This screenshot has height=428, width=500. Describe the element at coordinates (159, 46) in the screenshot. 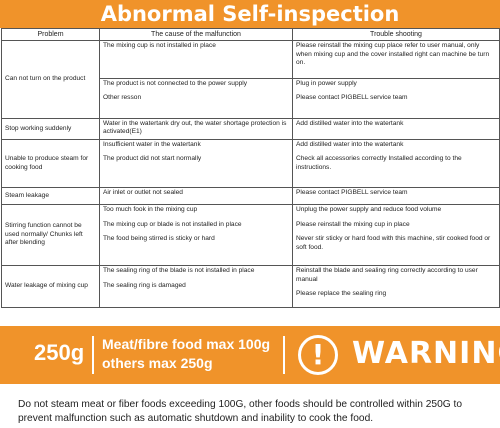

I see `cause-text: The mixing cup is not installed in place` at that location.